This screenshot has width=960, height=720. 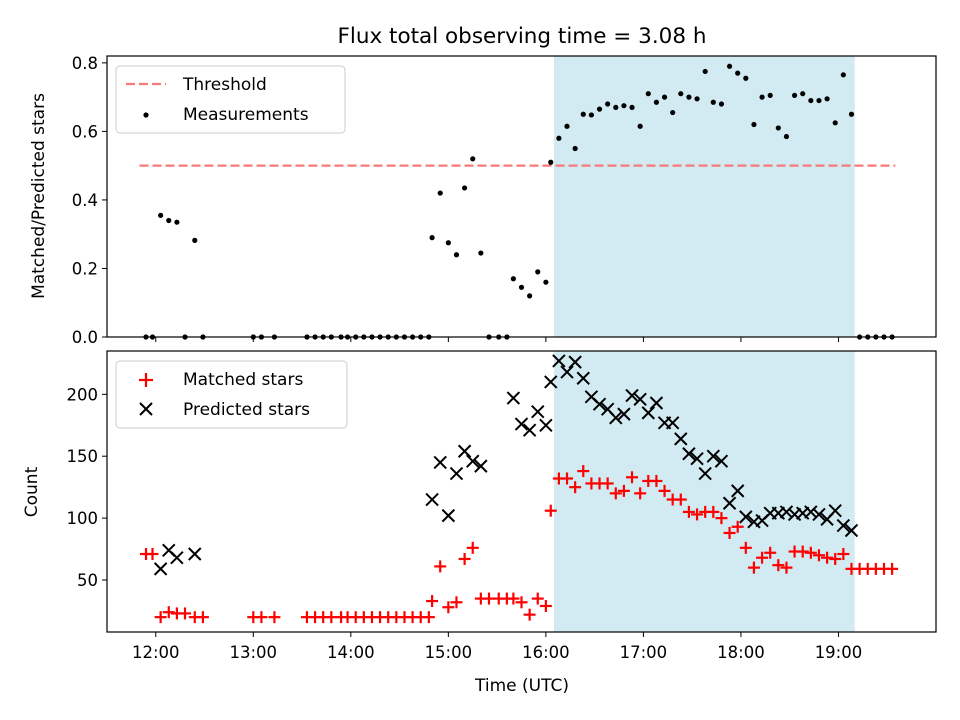 I want to click on x-tick-label: 14:00, so click(x=351, y=652).